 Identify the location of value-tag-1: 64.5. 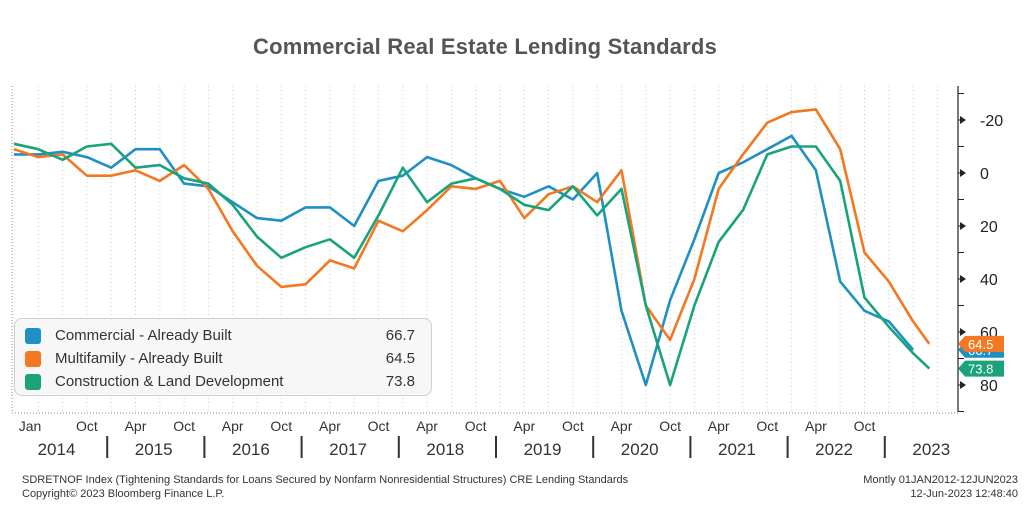
(981, 343).